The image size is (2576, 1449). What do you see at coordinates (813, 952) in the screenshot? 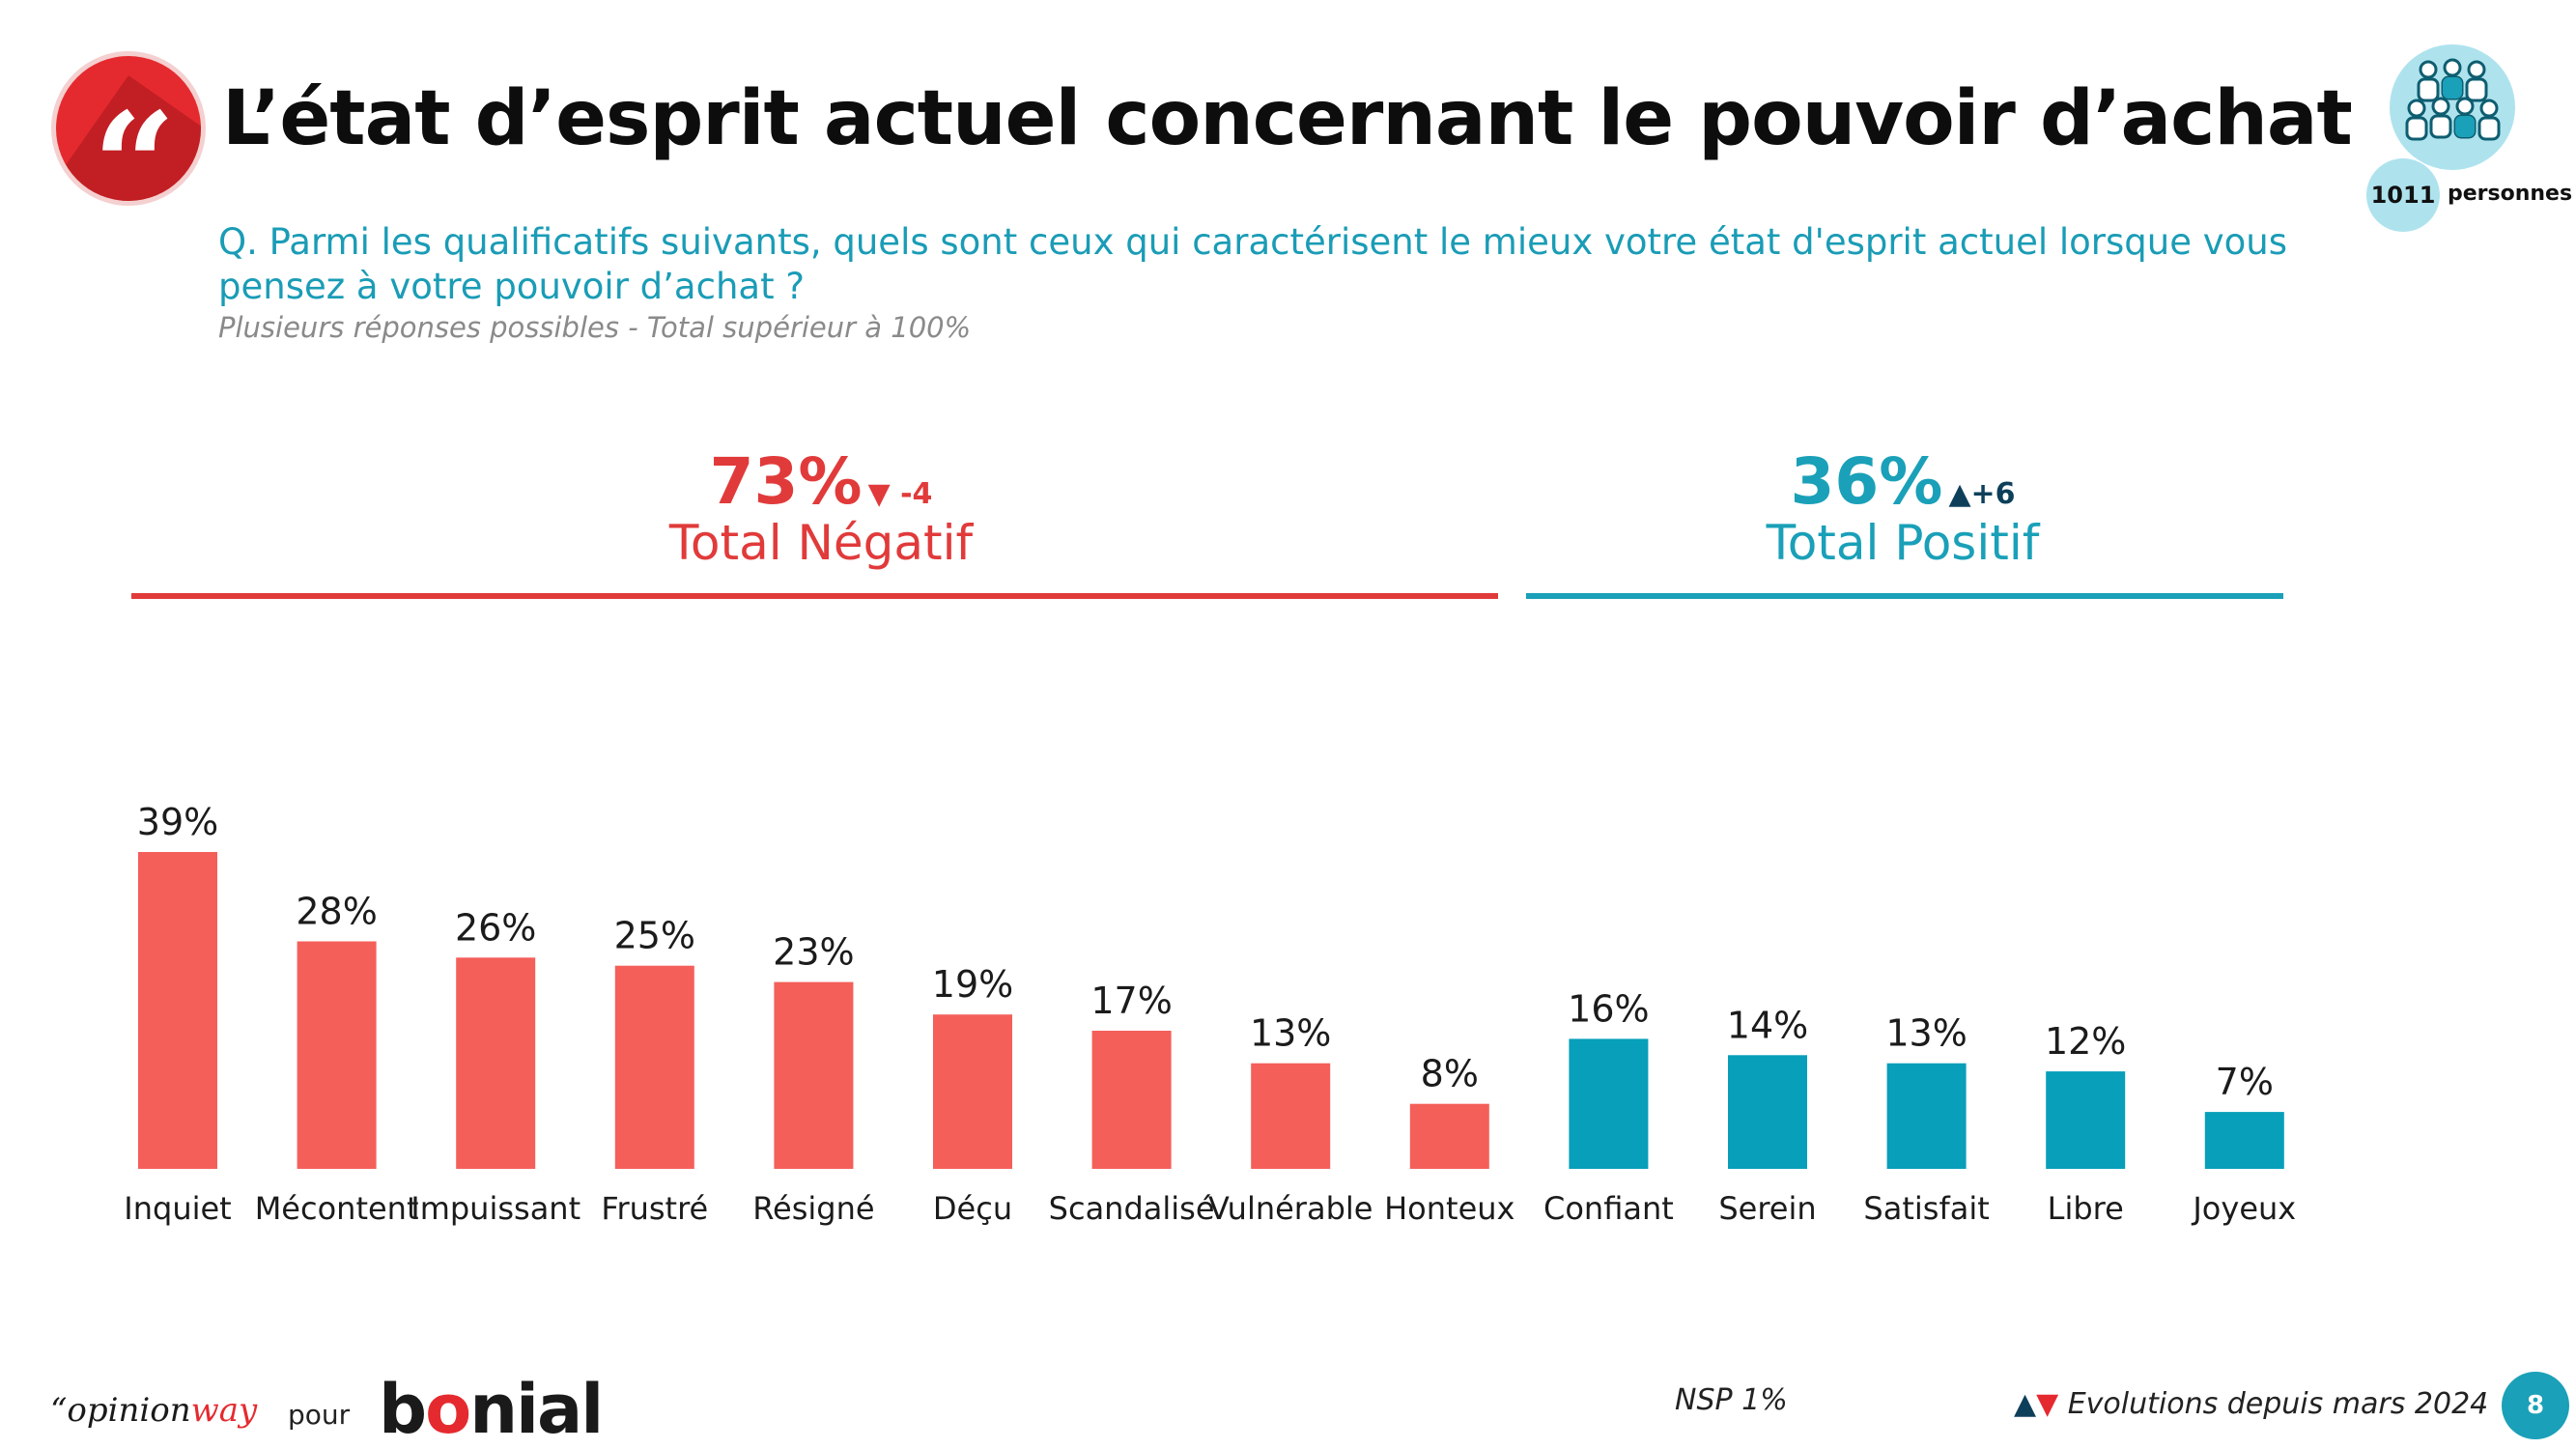
I see `value-label: 23%` at bounding box center [813, 952].